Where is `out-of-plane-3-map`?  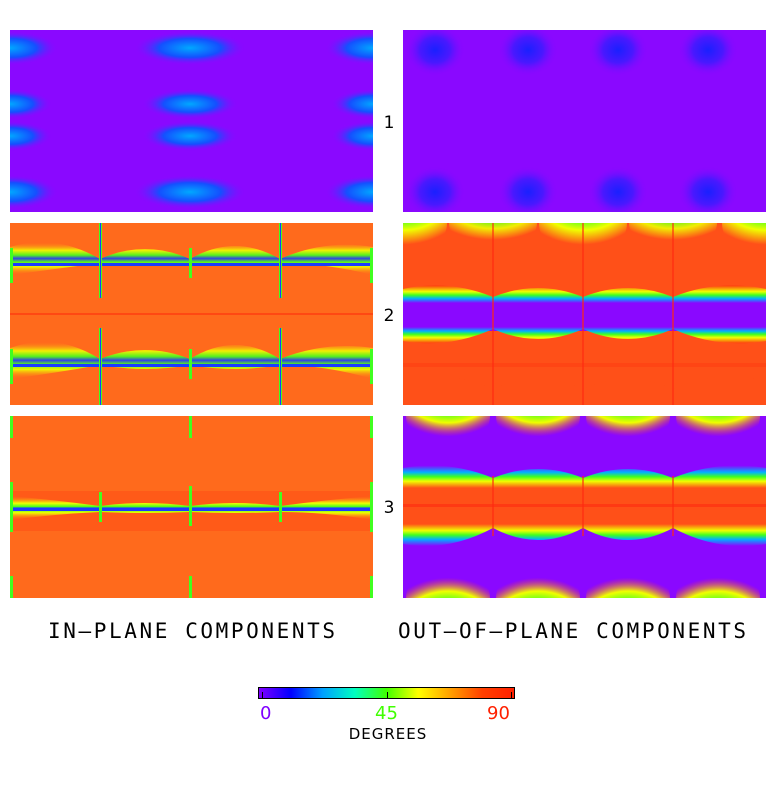
out-of-plane-3-map is located at coordinates (584, 507).